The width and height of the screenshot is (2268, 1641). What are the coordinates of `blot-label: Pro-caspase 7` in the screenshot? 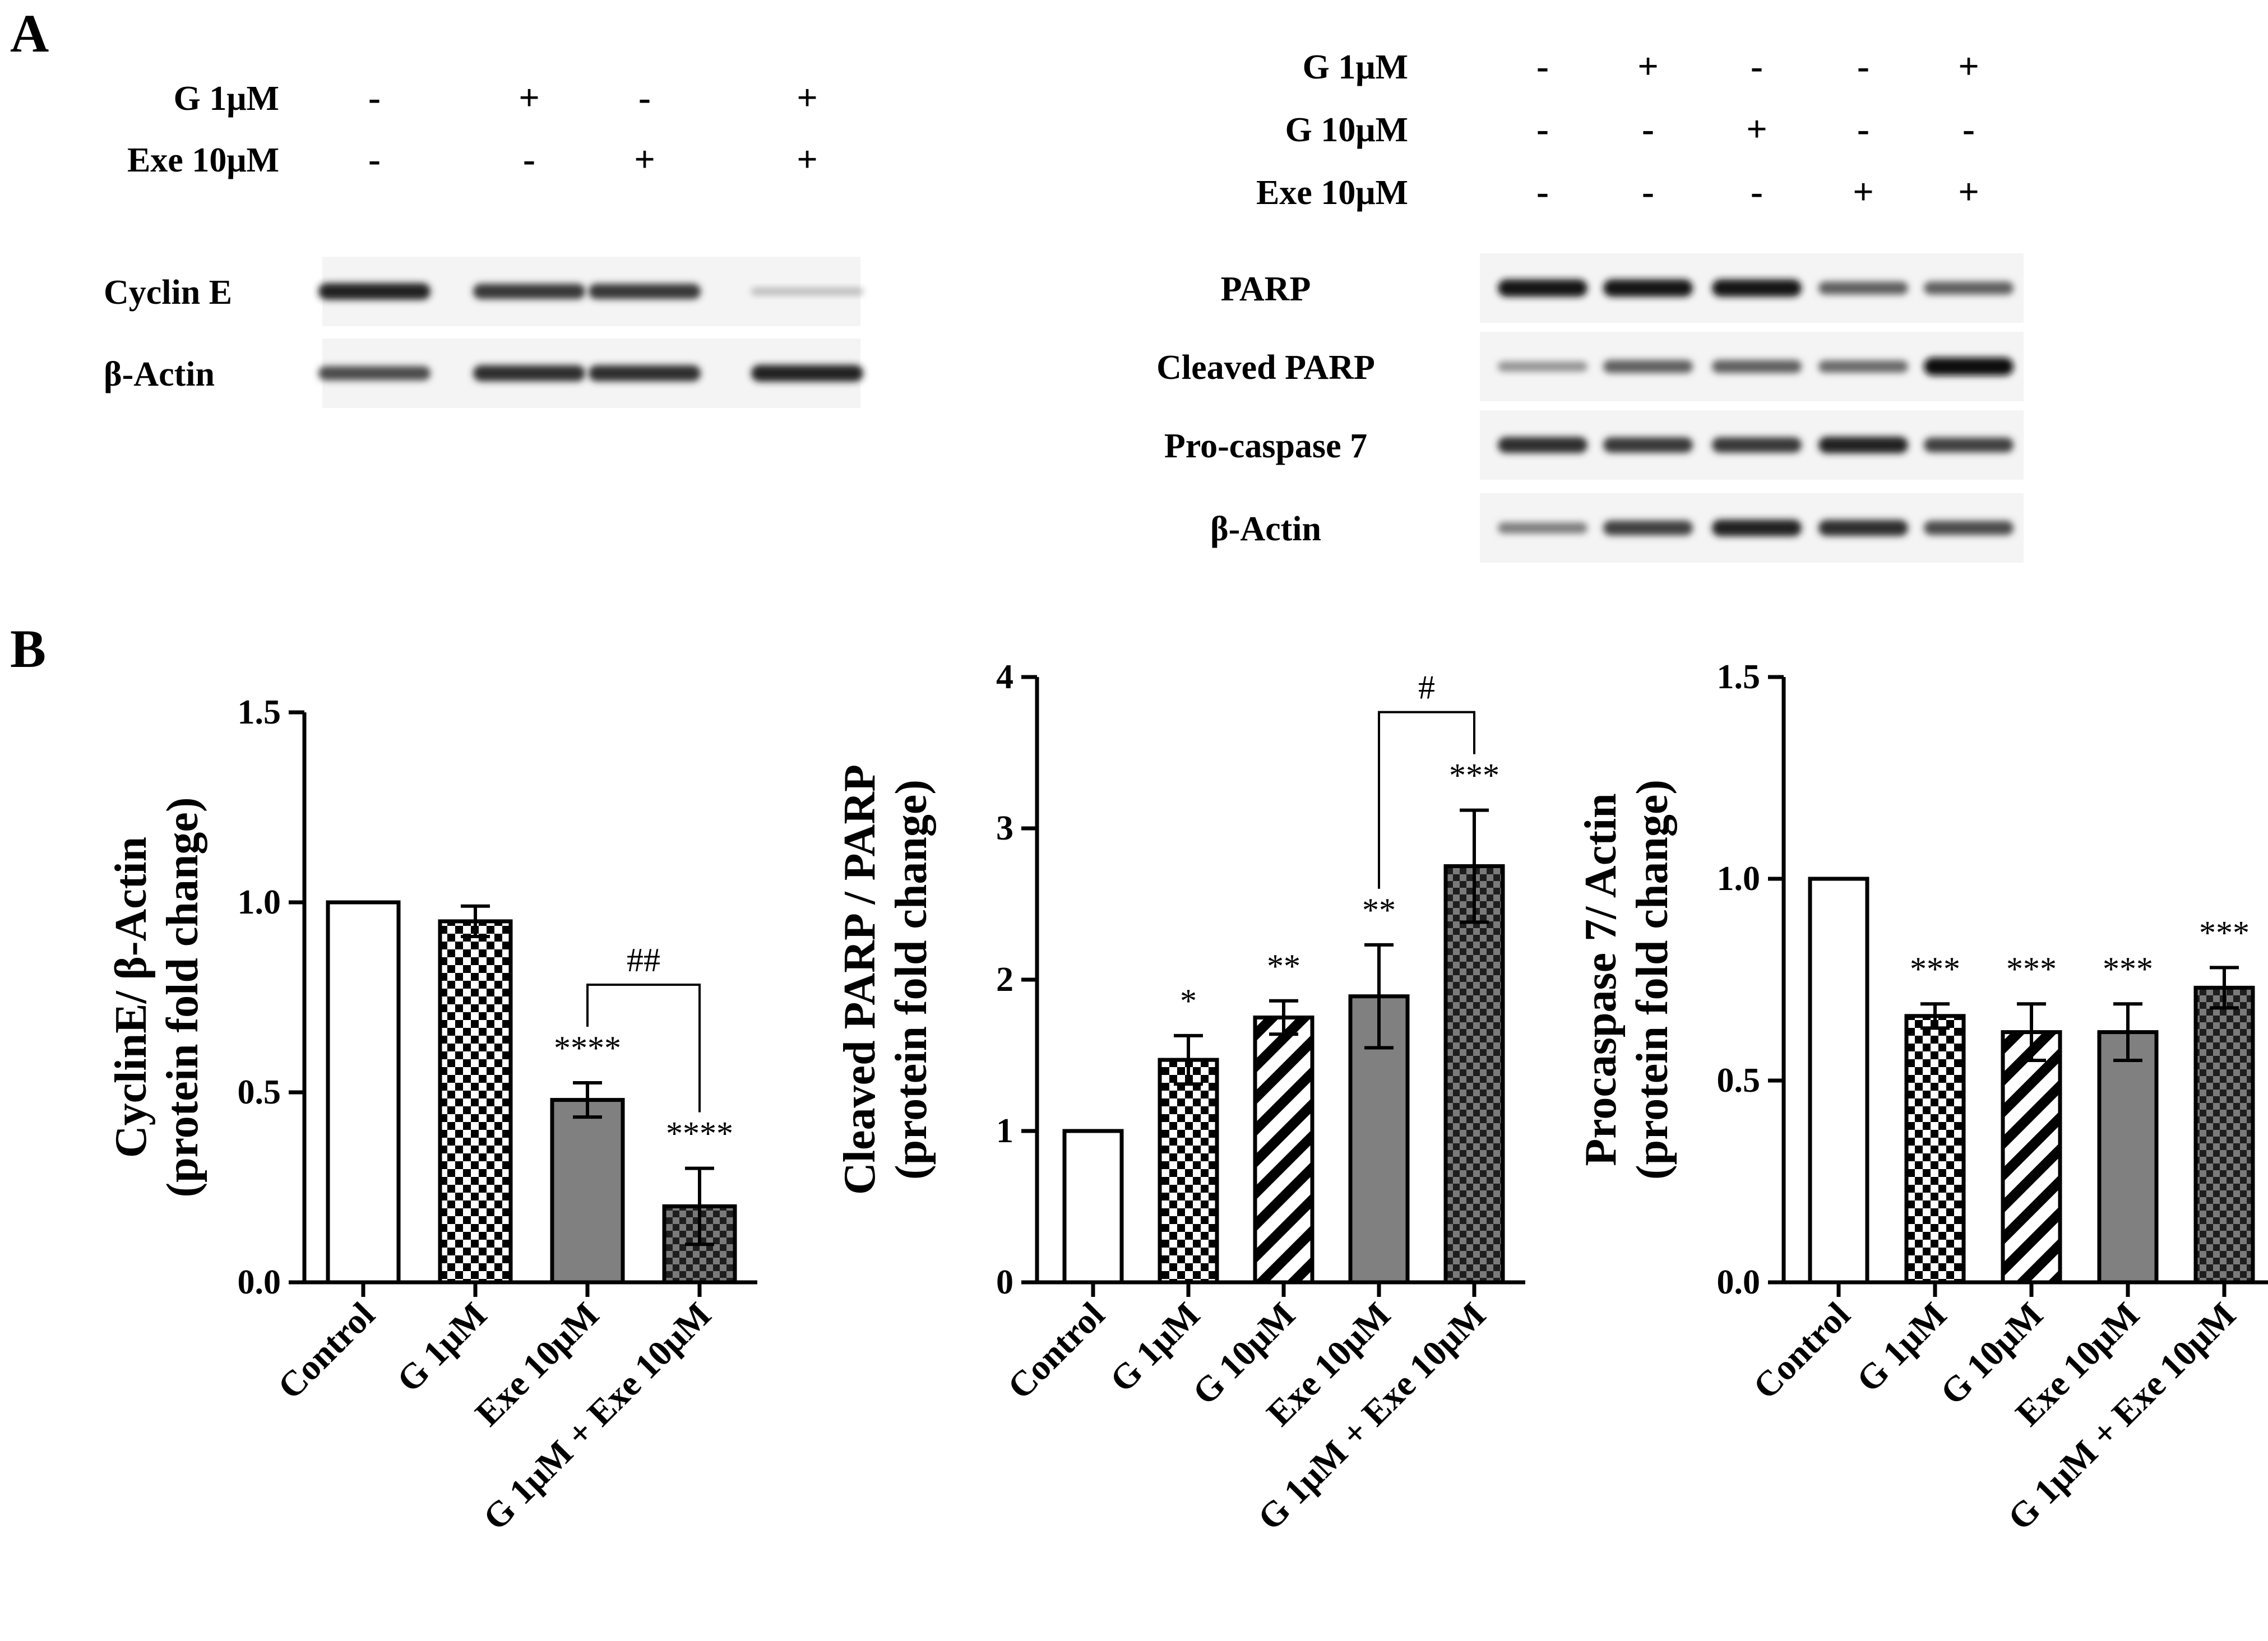 It's located at (1265, 446).